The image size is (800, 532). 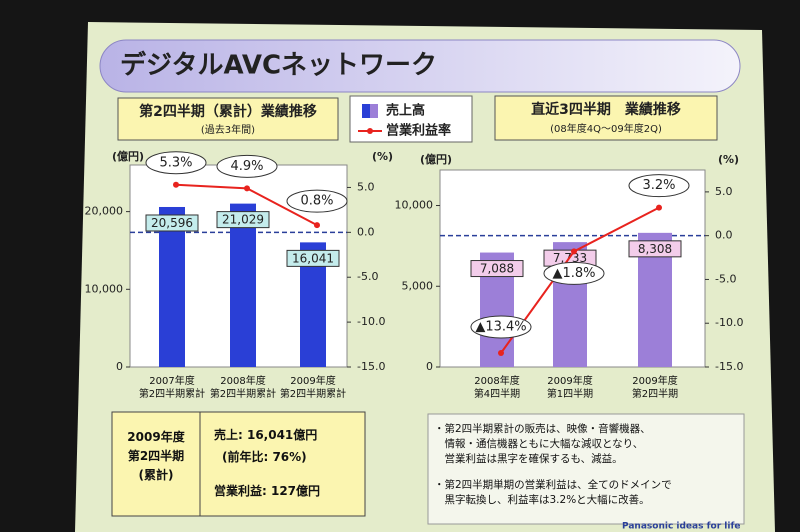 What do you see at coordinates (418, 285) in the screenshot?
I see `y-tick-label: 5,000` at bounding box center [418, 285].